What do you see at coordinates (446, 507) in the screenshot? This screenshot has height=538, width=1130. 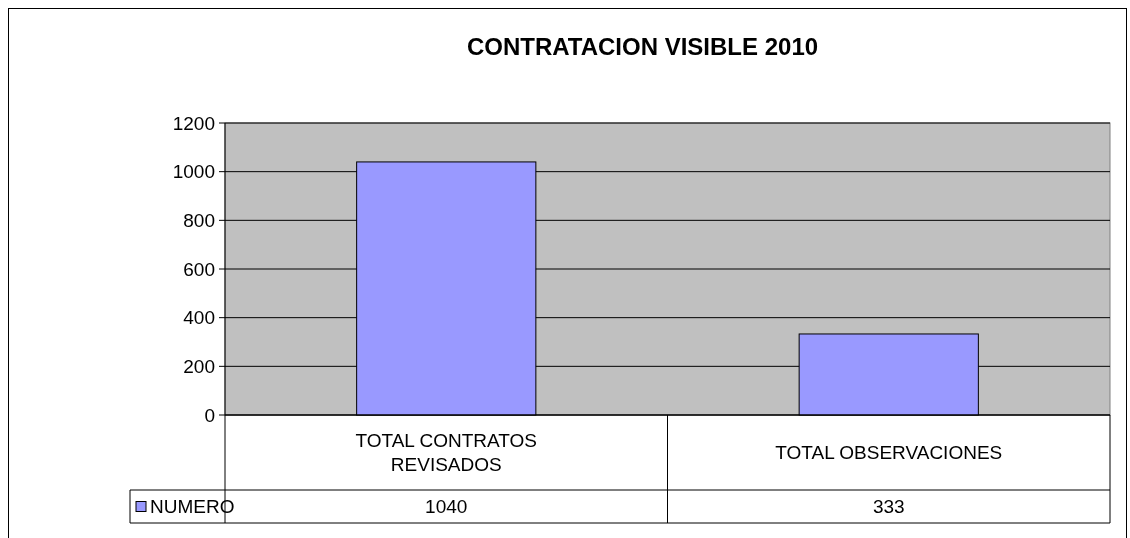 I see `data-label: 1040` at bounding box center [446, 507].